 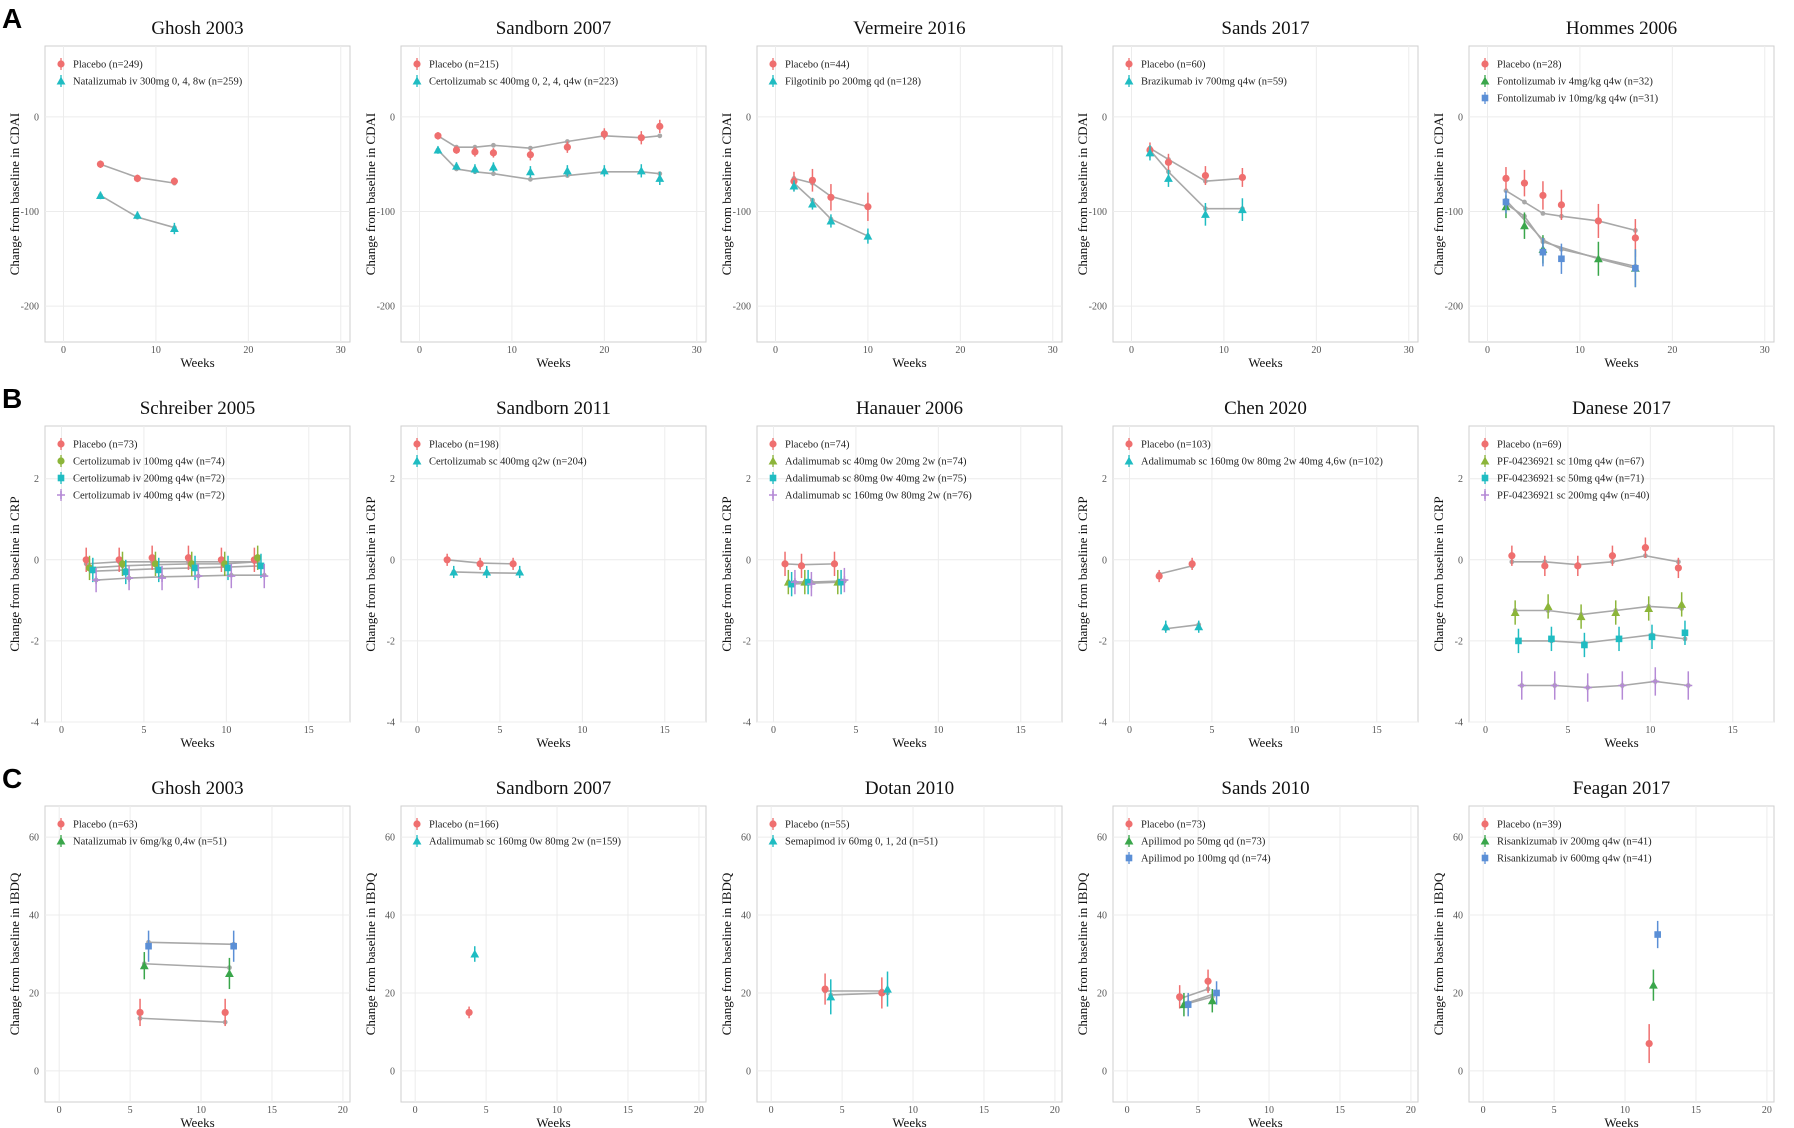 I want to click on legend-label: Apilimod po 50mg qd (n=73), so click(x=1203, y=842).